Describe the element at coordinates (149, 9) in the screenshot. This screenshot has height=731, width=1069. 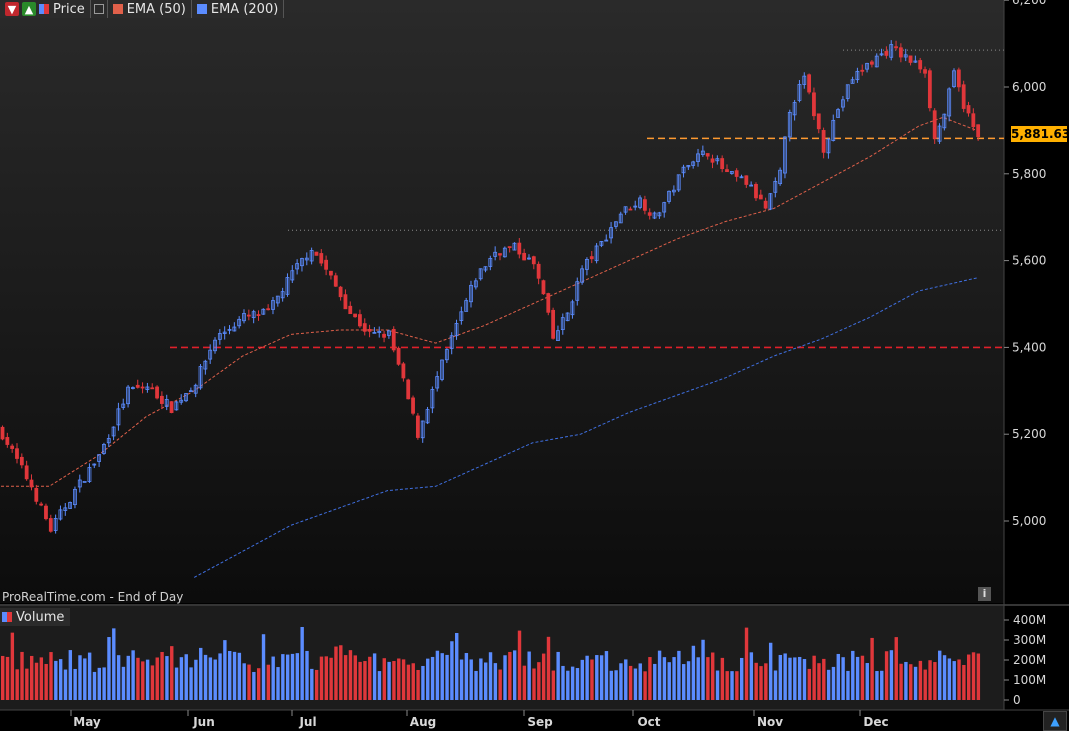
I see `legend-ema50: EMA (50)` at that location.